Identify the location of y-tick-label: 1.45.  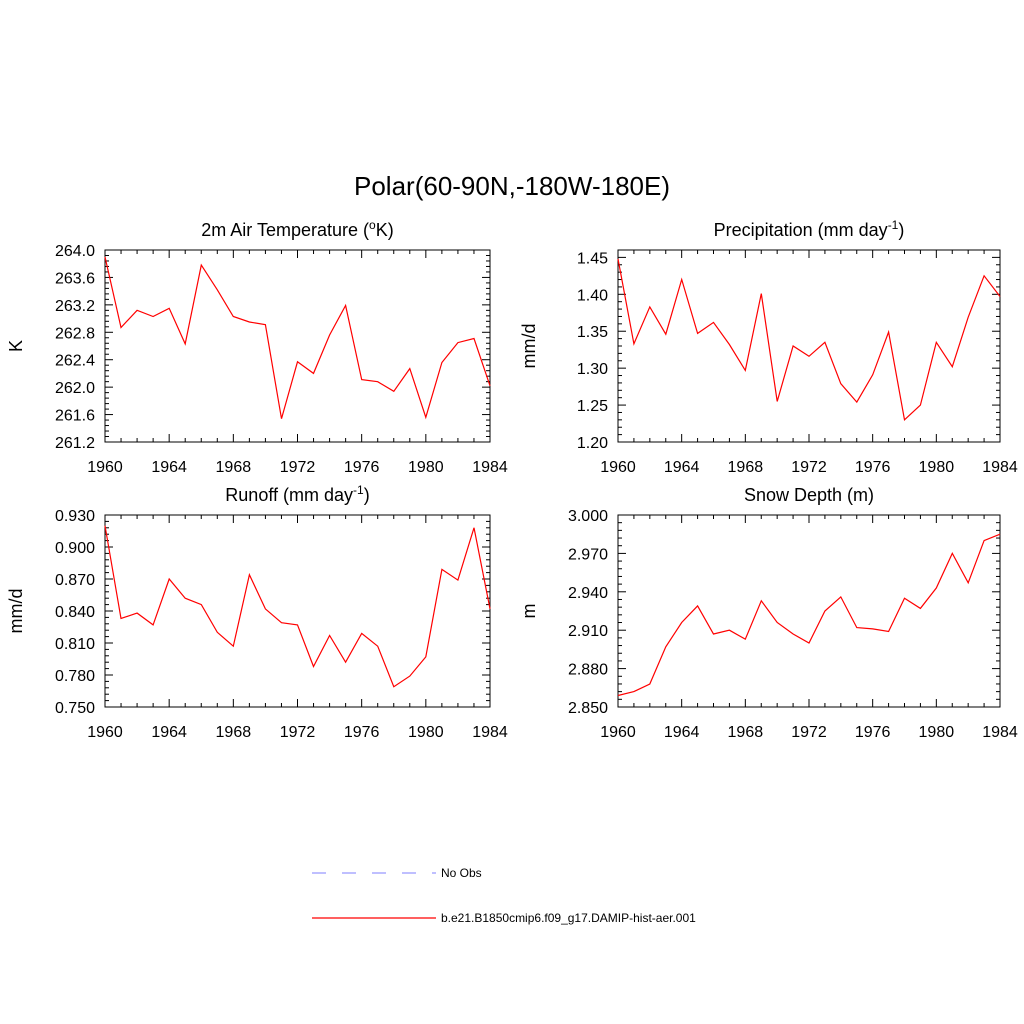
(592, 258).